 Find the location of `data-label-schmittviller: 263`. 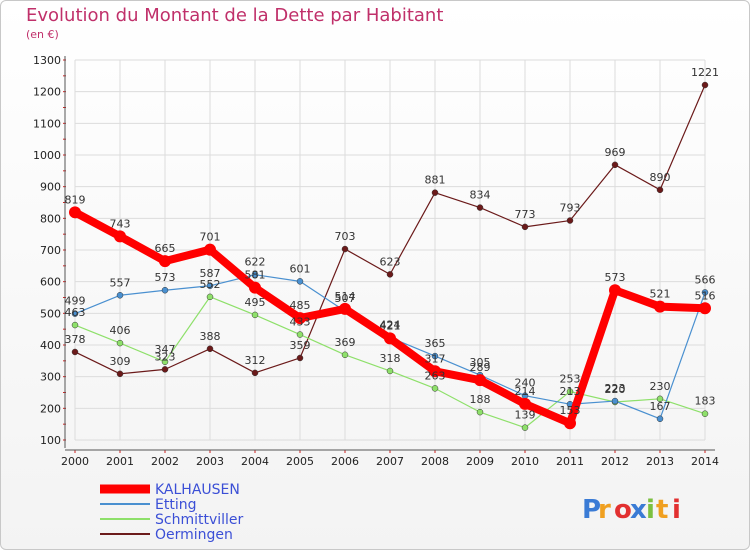

data-label-schmittviller: 263 is located at coordinates (435, 375).